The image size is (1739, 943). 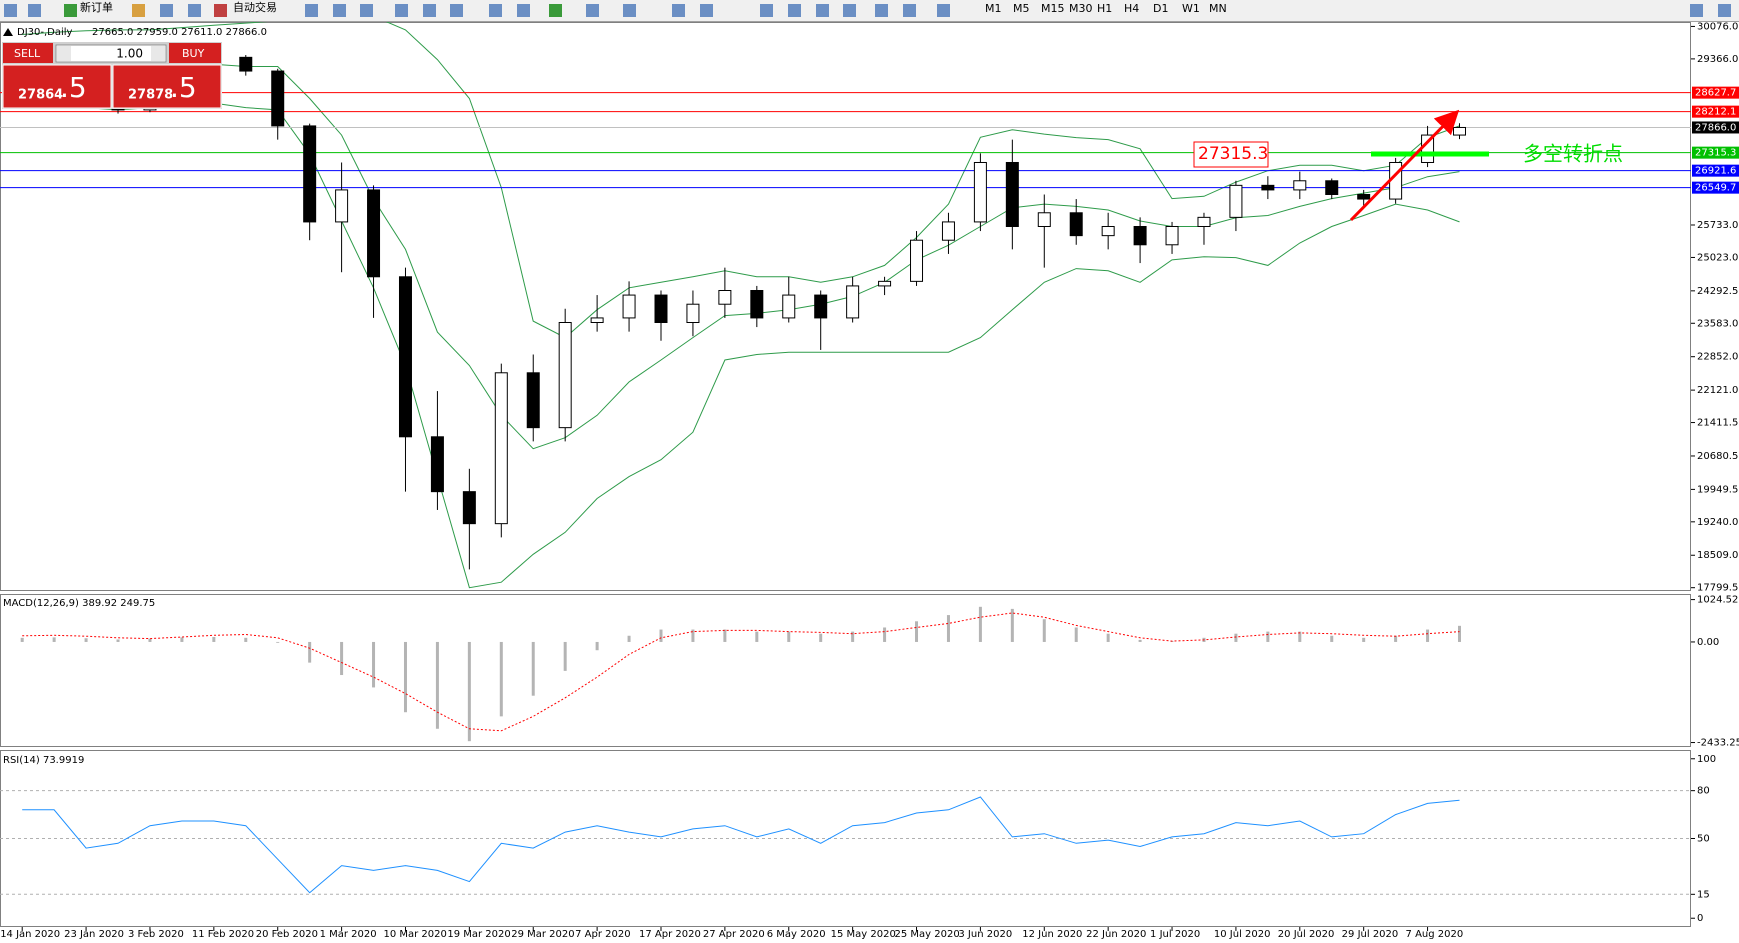 I want to click on sell-label: SELL, so click(x=27, y=53).